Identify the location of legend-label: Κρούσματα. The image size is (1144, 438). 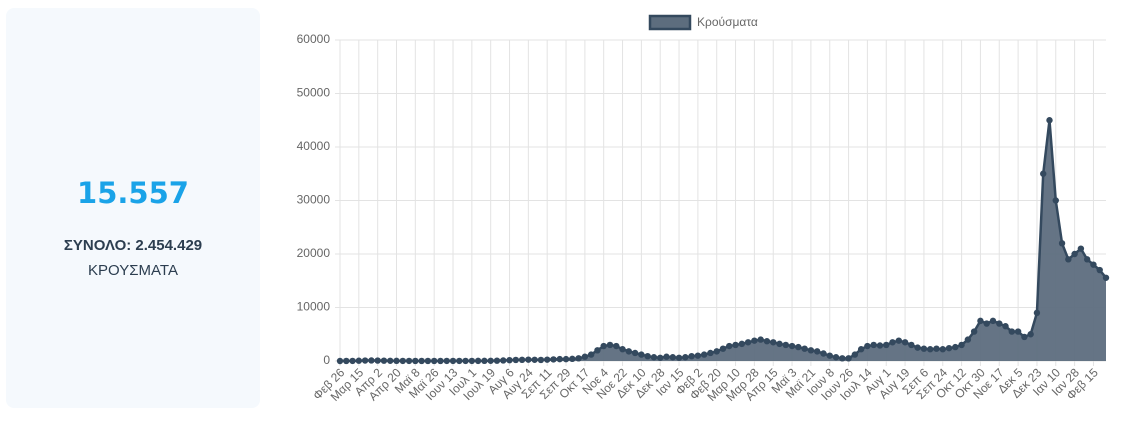
(727, 22).